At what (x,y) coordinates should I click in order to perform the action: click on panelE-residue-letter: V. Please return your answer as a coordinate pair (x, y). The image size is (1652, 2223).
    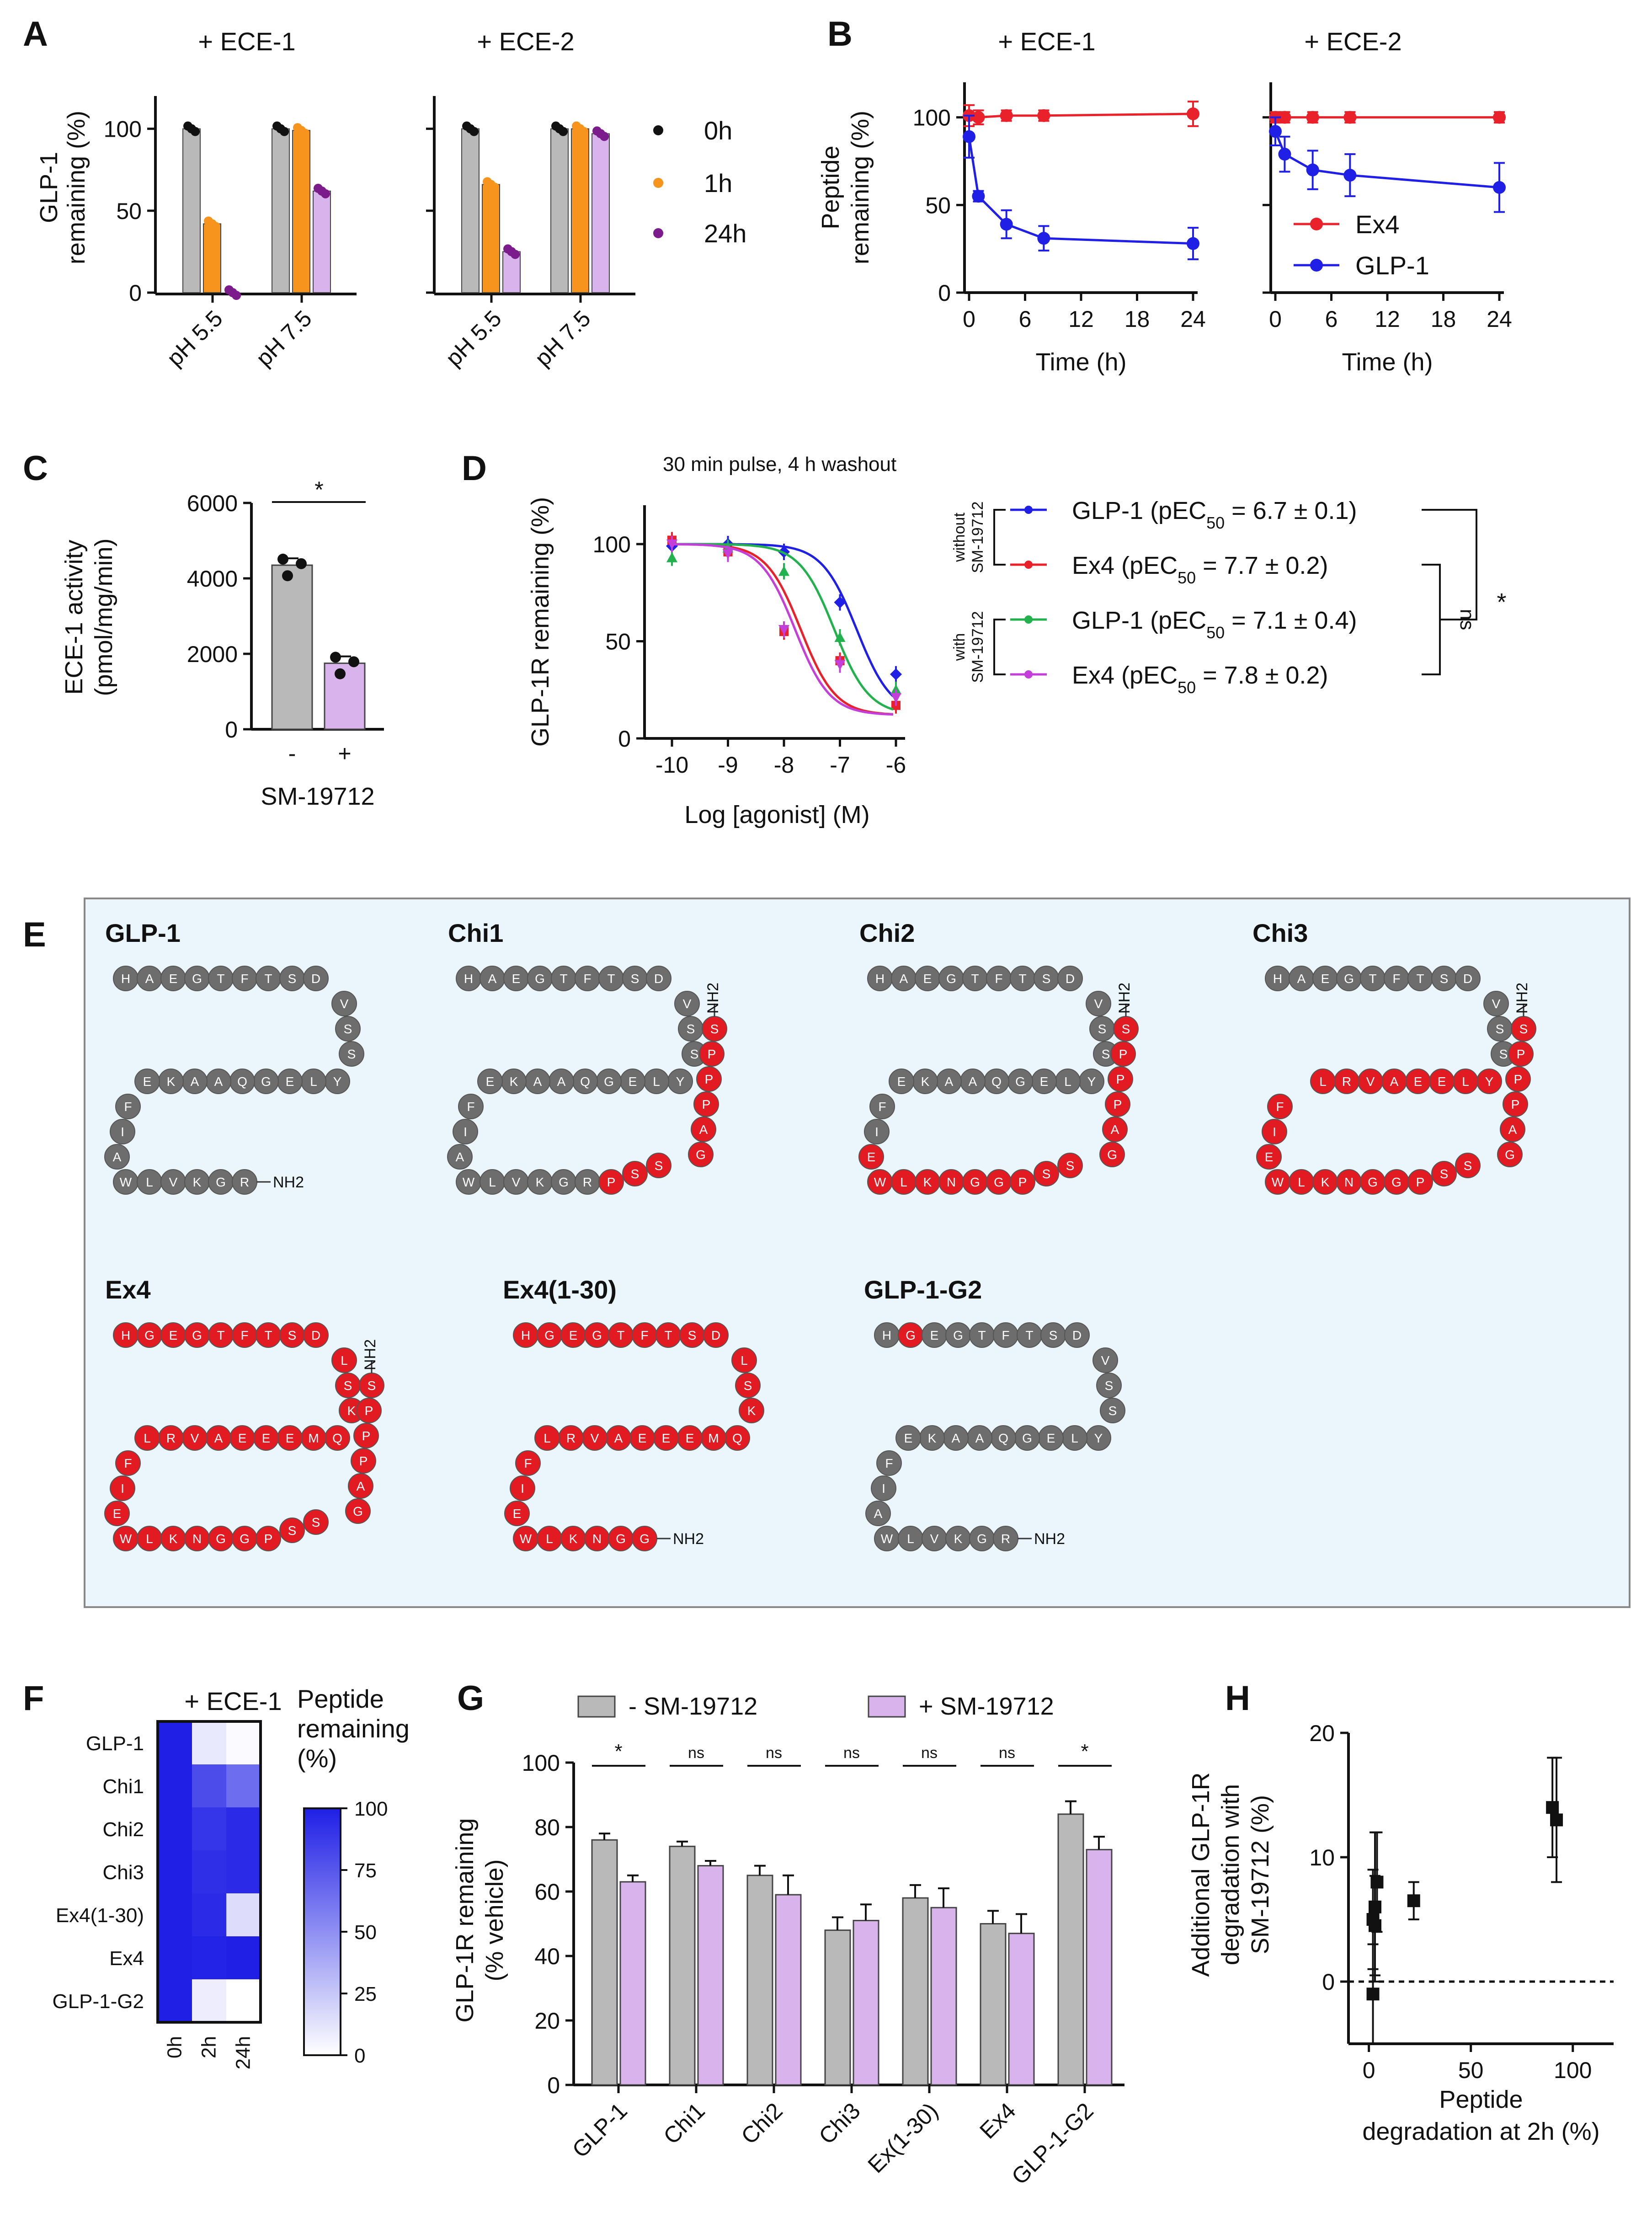
    Looking at the image, I should click on (195, 1438).